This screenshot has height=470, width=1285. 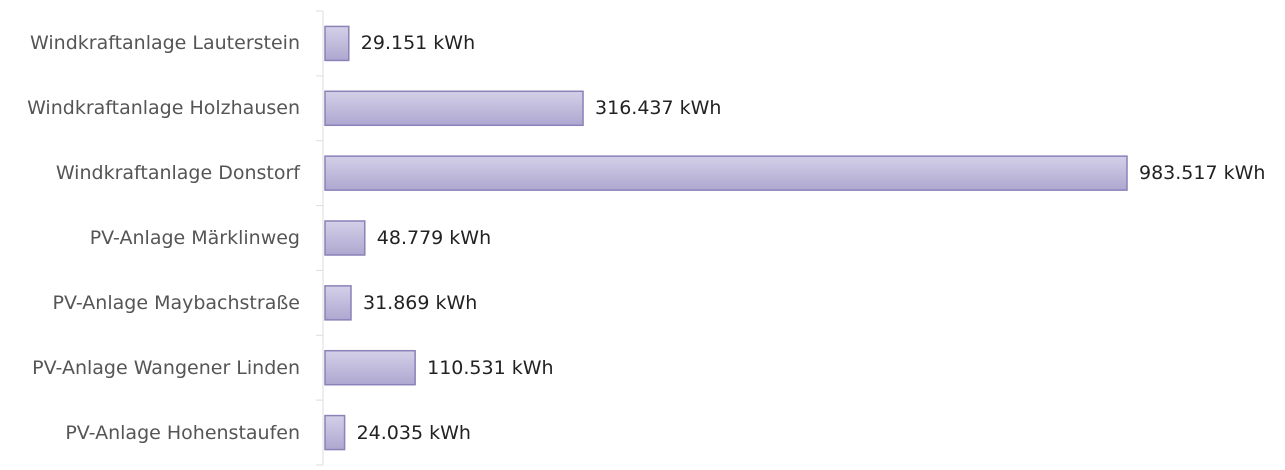 What do you see at coordinates (420, 302) in the screenshot?
I see `value-label: 31.869 kWh` at bounding box center [420, 302].